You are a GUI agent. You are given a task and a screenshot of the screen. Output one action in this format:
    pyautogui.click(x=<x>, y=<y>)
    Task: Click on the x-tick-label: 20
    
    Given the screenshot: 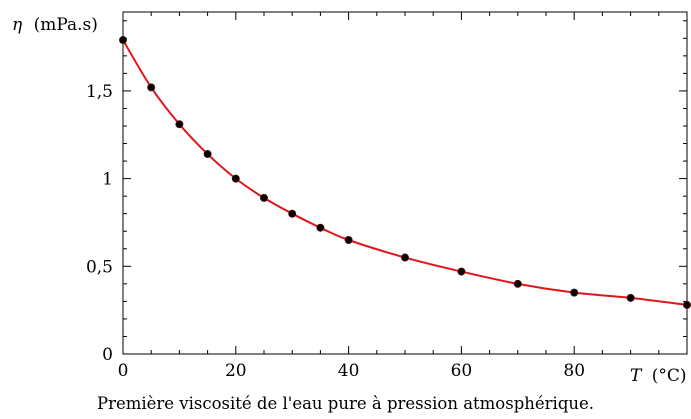 What is the action you would take?
    pyautogui.click(x=236, y=371)
    